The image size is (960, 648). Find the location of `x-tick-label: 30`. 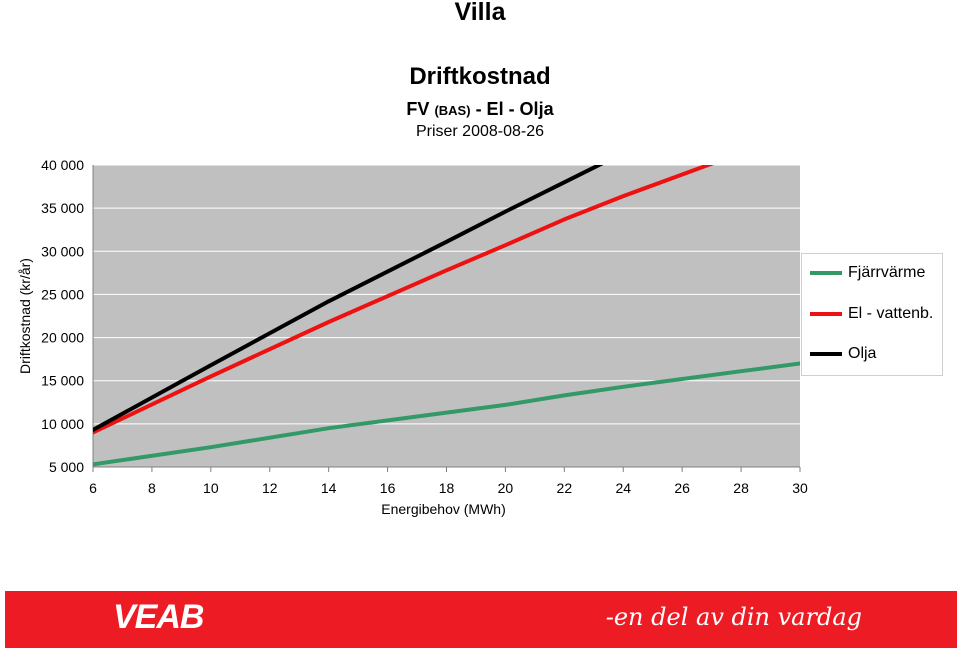

x-tick-label: 30 is located at coordinates (800, 488).